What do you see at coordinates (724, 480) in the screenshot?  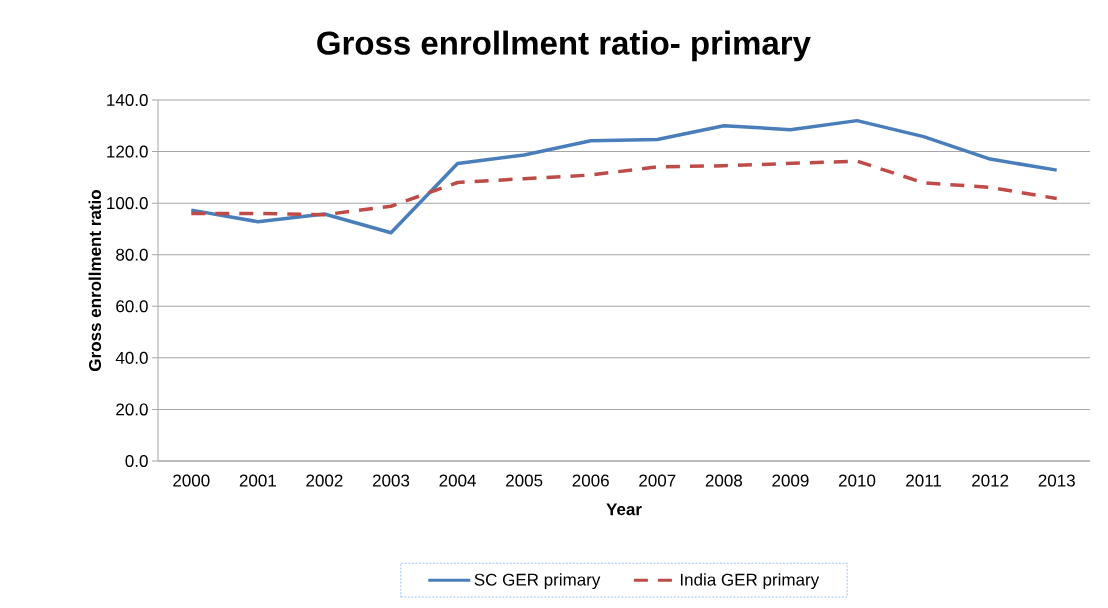 I see `x-tick-label: 2008` at bounding box center [724, 480].